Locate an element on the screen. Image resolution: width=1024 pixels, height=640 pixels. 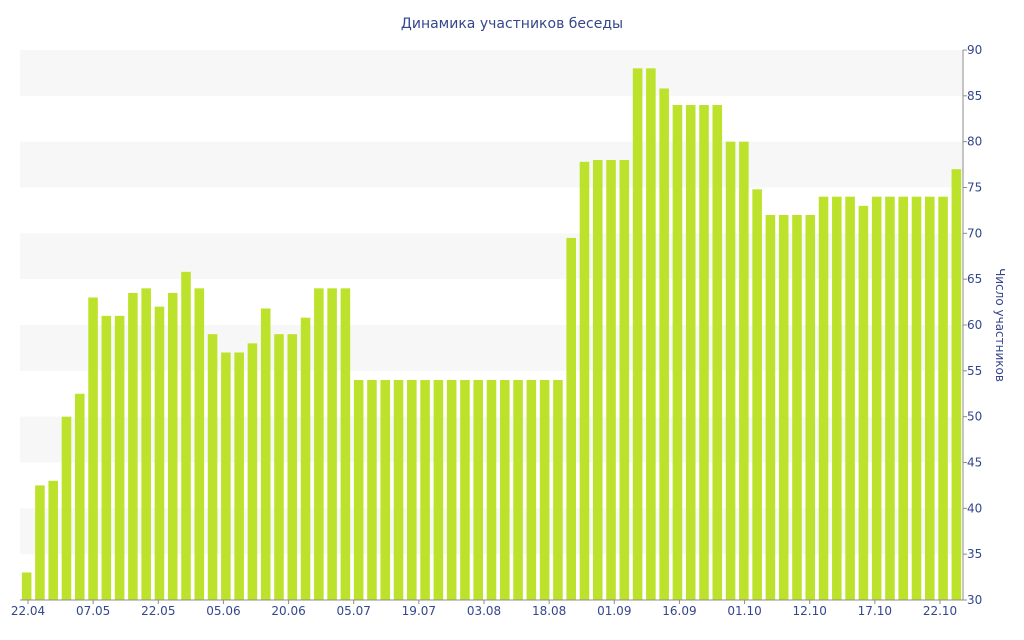
y-tick-label: 80 is located at coordinates (974, 142).